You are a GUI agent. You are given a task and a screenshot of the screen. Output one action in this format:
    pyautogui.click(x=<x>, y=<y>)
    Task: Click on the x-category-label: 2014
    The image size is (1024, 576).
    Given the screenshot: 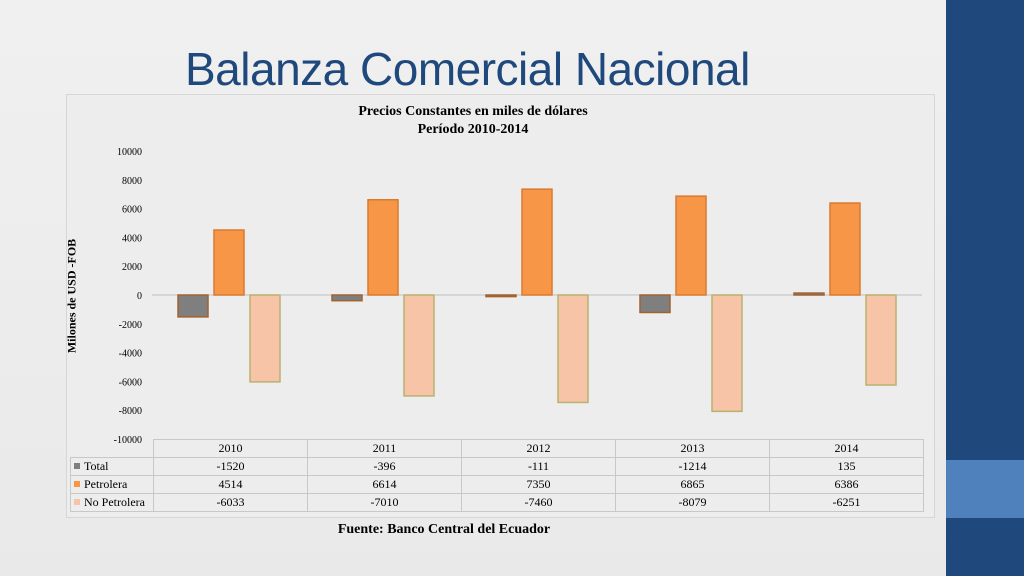 What is the action you would take?
    pyautogui.click(x=846, y=448)
    